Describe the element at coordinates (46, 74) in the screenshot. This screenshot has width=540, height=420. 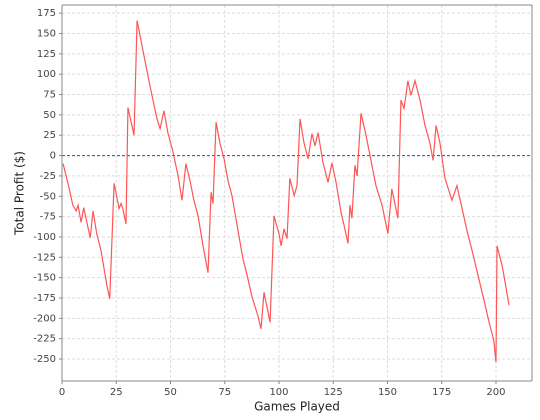
I see `y-tick-label: 100` at that location.